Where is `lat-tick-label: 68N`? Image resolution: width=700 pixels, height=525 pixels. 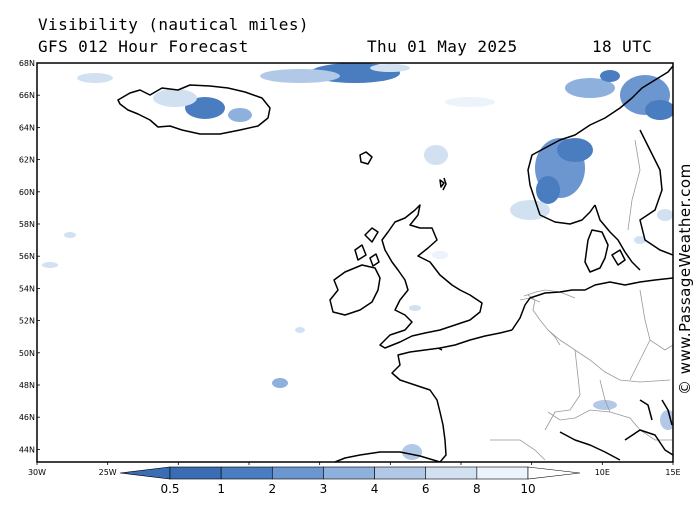 lat-tick-label: 68N is located at coordinates (27, 63).